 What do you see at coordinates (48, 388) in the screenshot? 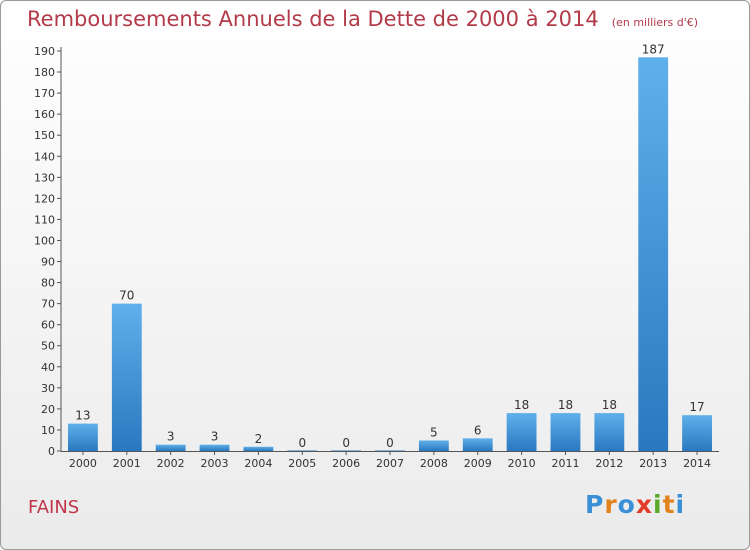
I see `y-tick-label: 30` at bounding box center [48, 388].